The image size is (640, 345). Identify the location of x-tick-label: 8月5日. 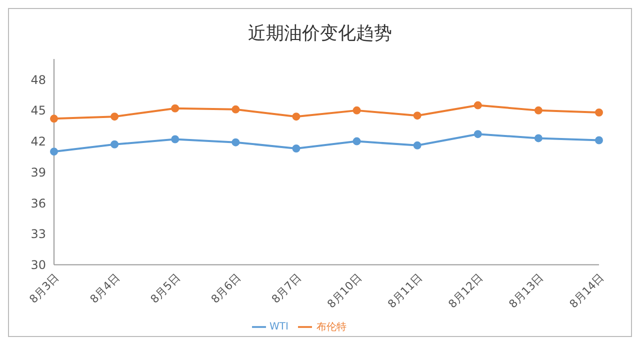
(165, 288).